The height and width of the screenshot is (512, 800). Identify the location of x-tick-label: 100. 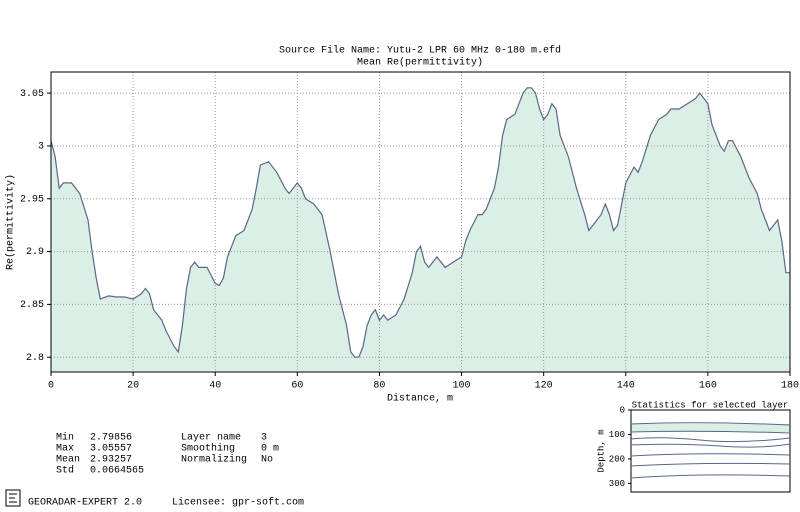
(462, 386).